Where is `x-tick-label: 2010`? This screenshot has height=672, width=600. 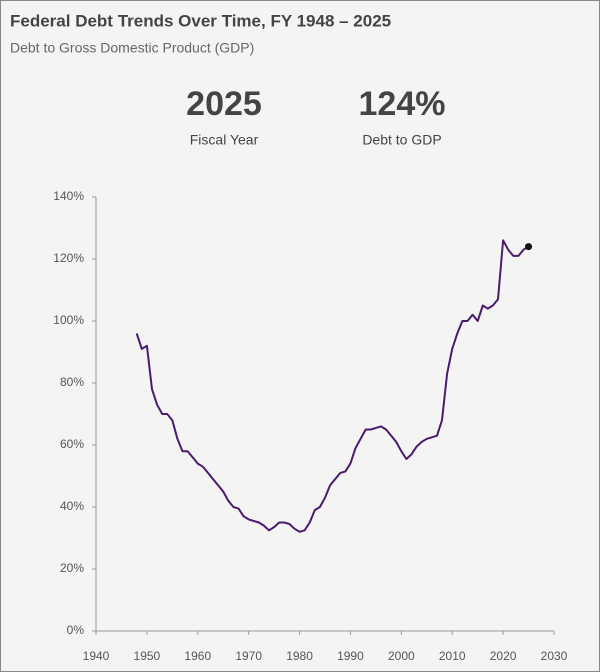 x-tick-label: 2010 is located at coordinates (452, 656).